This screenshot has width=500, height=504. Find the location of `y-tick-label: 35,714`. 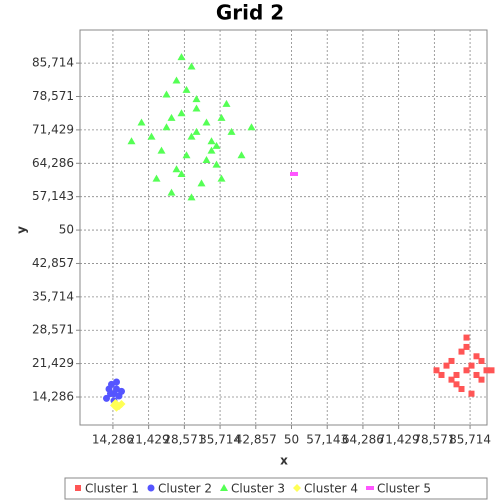

y-tick-label: 35,714 is located at coordinates (53, 296).